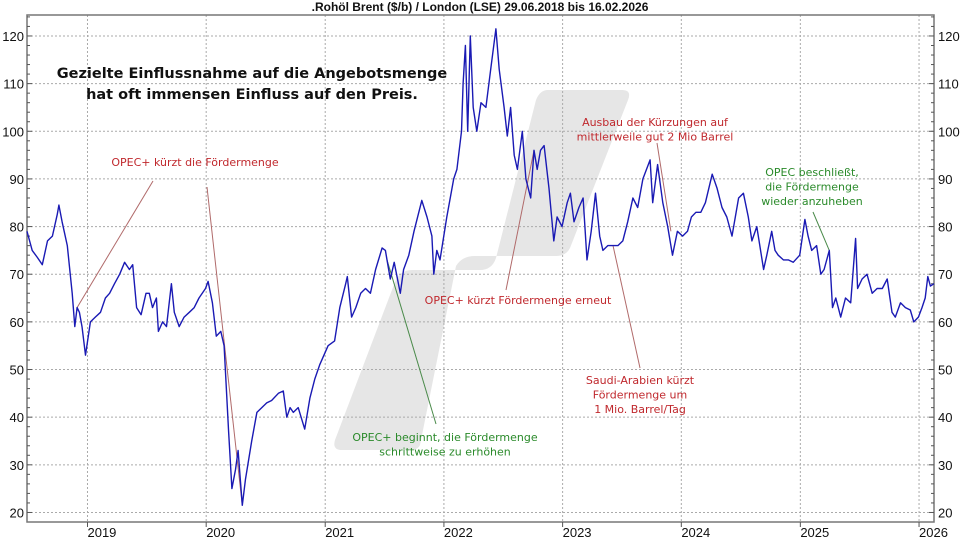 The width and height of the screenshot is (960, 540). Describe the element at coordinates (812, 187) in the screenshot. I see `annotation-text: die Fördermenge` at that location.